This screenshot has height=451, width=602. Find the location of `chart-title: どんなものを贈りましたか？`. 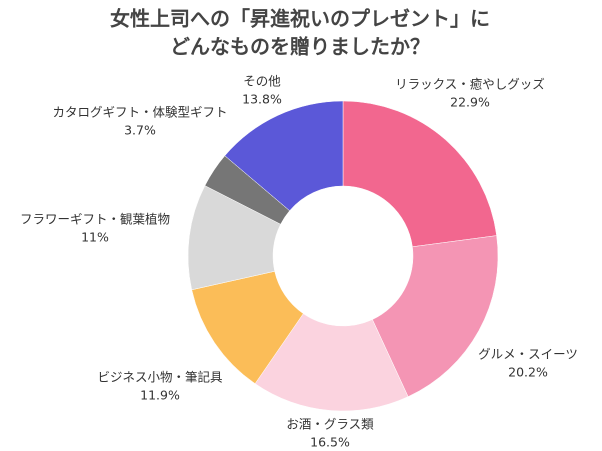

chart-title: どんなものを贈りましたか？ is located at coordinates (300, 47).